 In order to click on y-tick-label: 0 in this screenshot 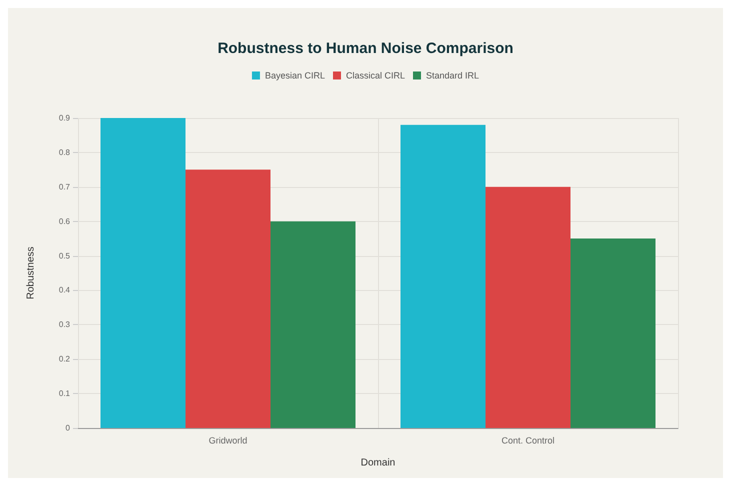, I will do `click(68, 428)`.